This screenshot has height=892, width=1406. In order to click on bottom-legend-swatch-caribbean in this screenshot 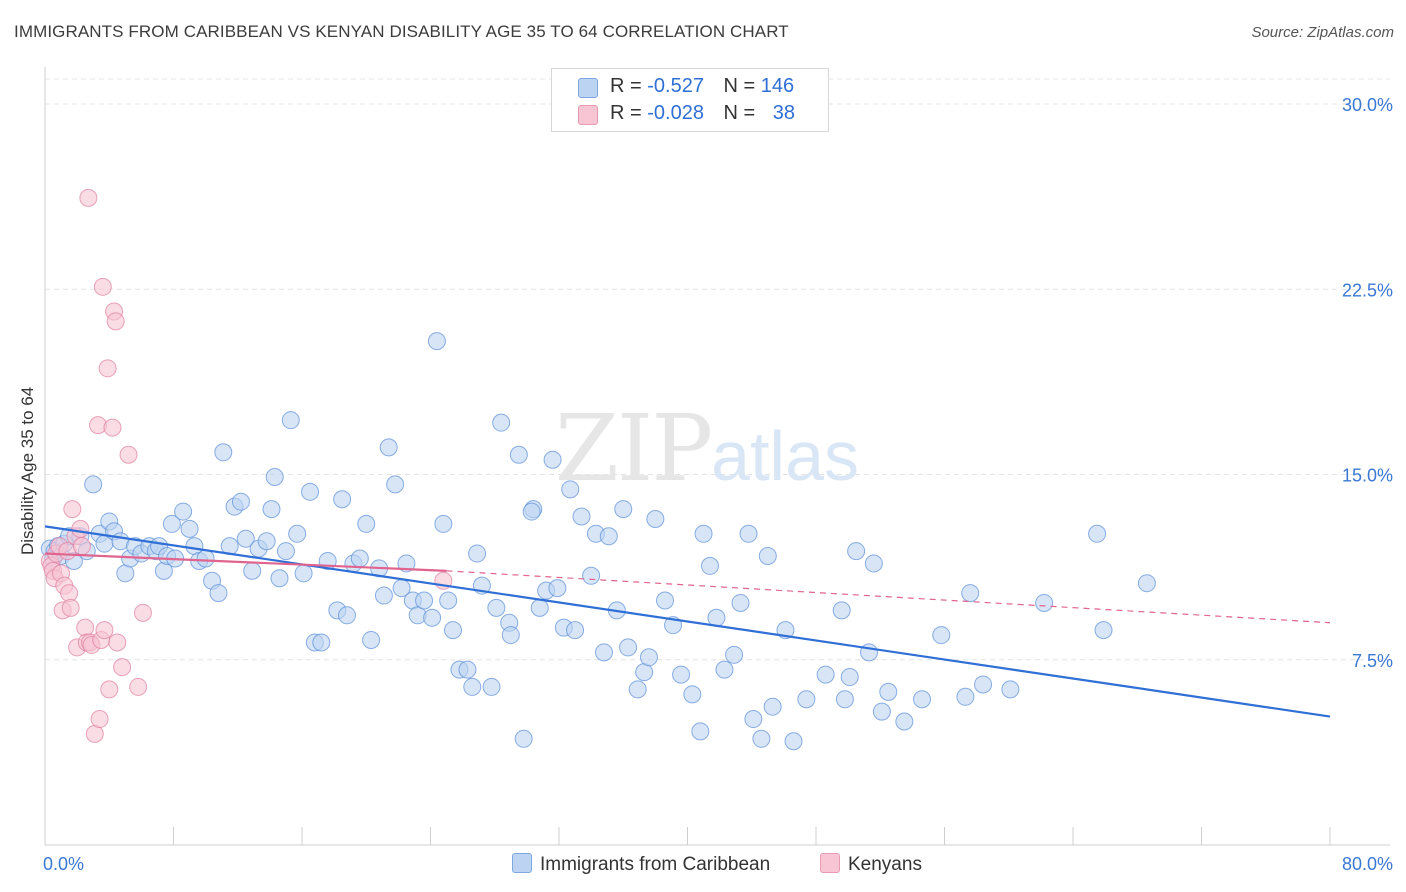, I will do `click(522, 863)`.